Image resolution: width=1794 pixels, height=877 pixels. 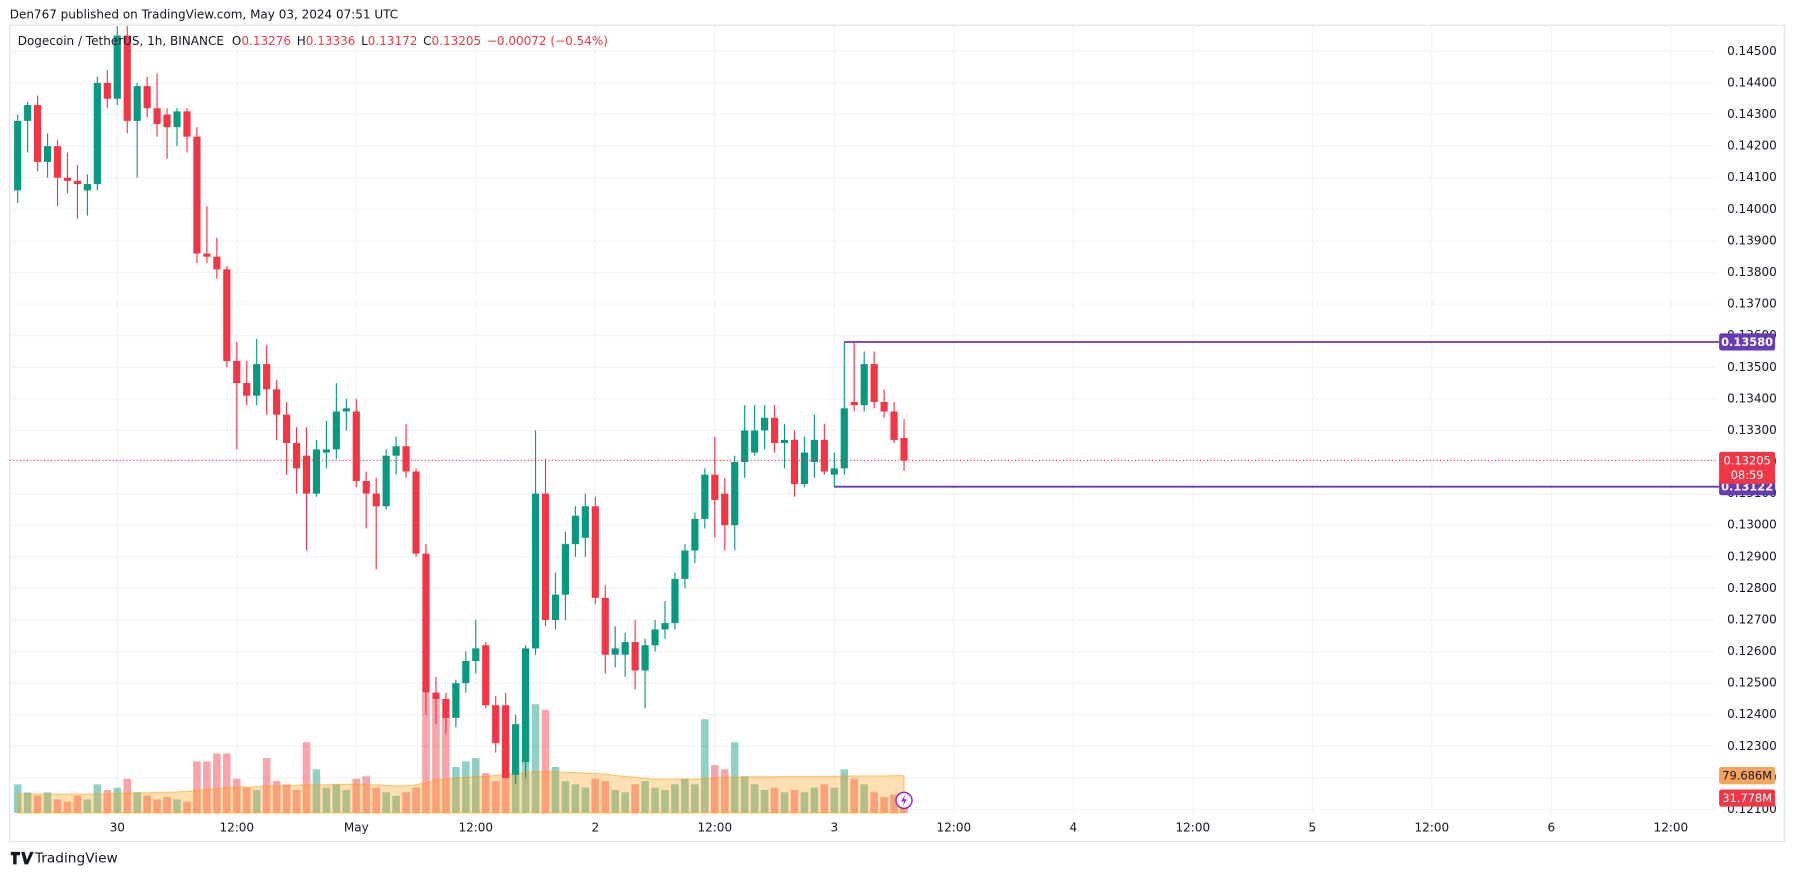 What do you see at coordinates (331, 41) in the screenshot?
I see `legend-value: 0.13336` at bounding box center [331, 41].